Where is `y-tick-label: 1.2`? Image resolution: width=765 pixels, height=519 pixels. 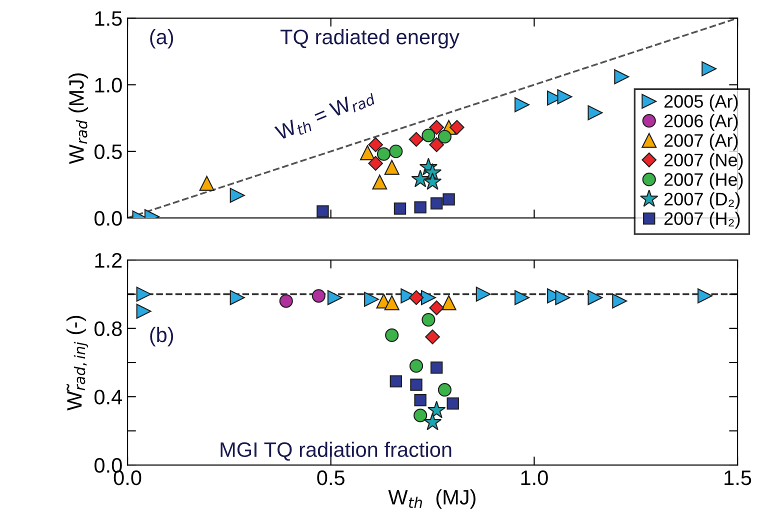
y-tick-label: 1.2 is located at coordinates (108, 260).